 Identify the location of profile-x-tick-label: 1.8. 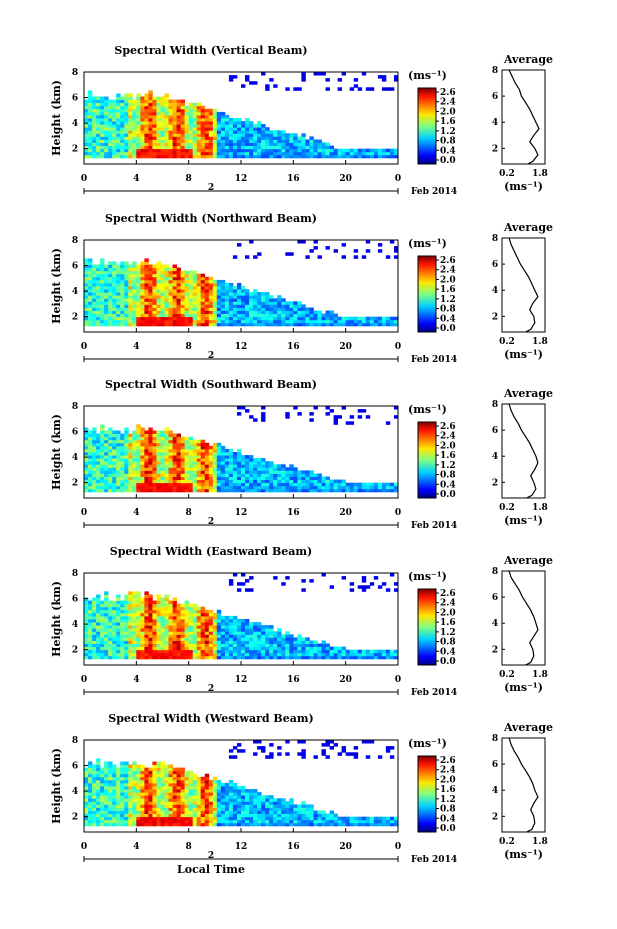
(540, 174).